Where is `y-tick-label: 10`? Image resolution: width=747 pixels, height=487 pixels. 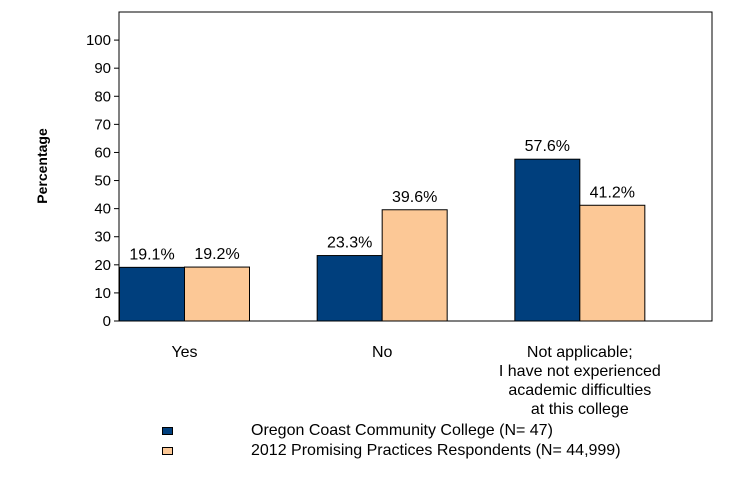
y-tick-label: 10 is located at coordinates (102, 293).